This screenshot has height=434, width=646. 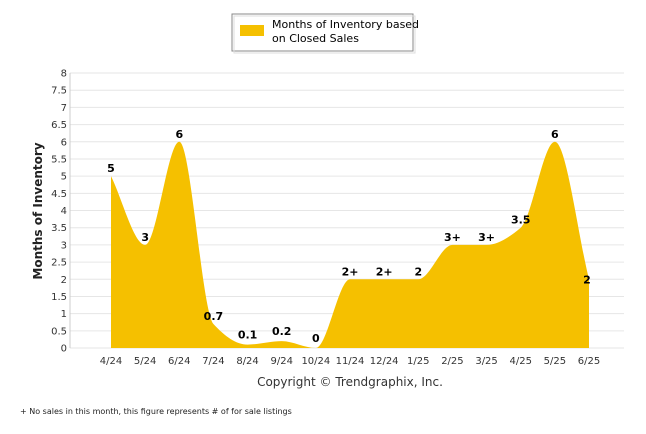 I want to click on x-tick-label: 2/25, so click(x=452, y=361).